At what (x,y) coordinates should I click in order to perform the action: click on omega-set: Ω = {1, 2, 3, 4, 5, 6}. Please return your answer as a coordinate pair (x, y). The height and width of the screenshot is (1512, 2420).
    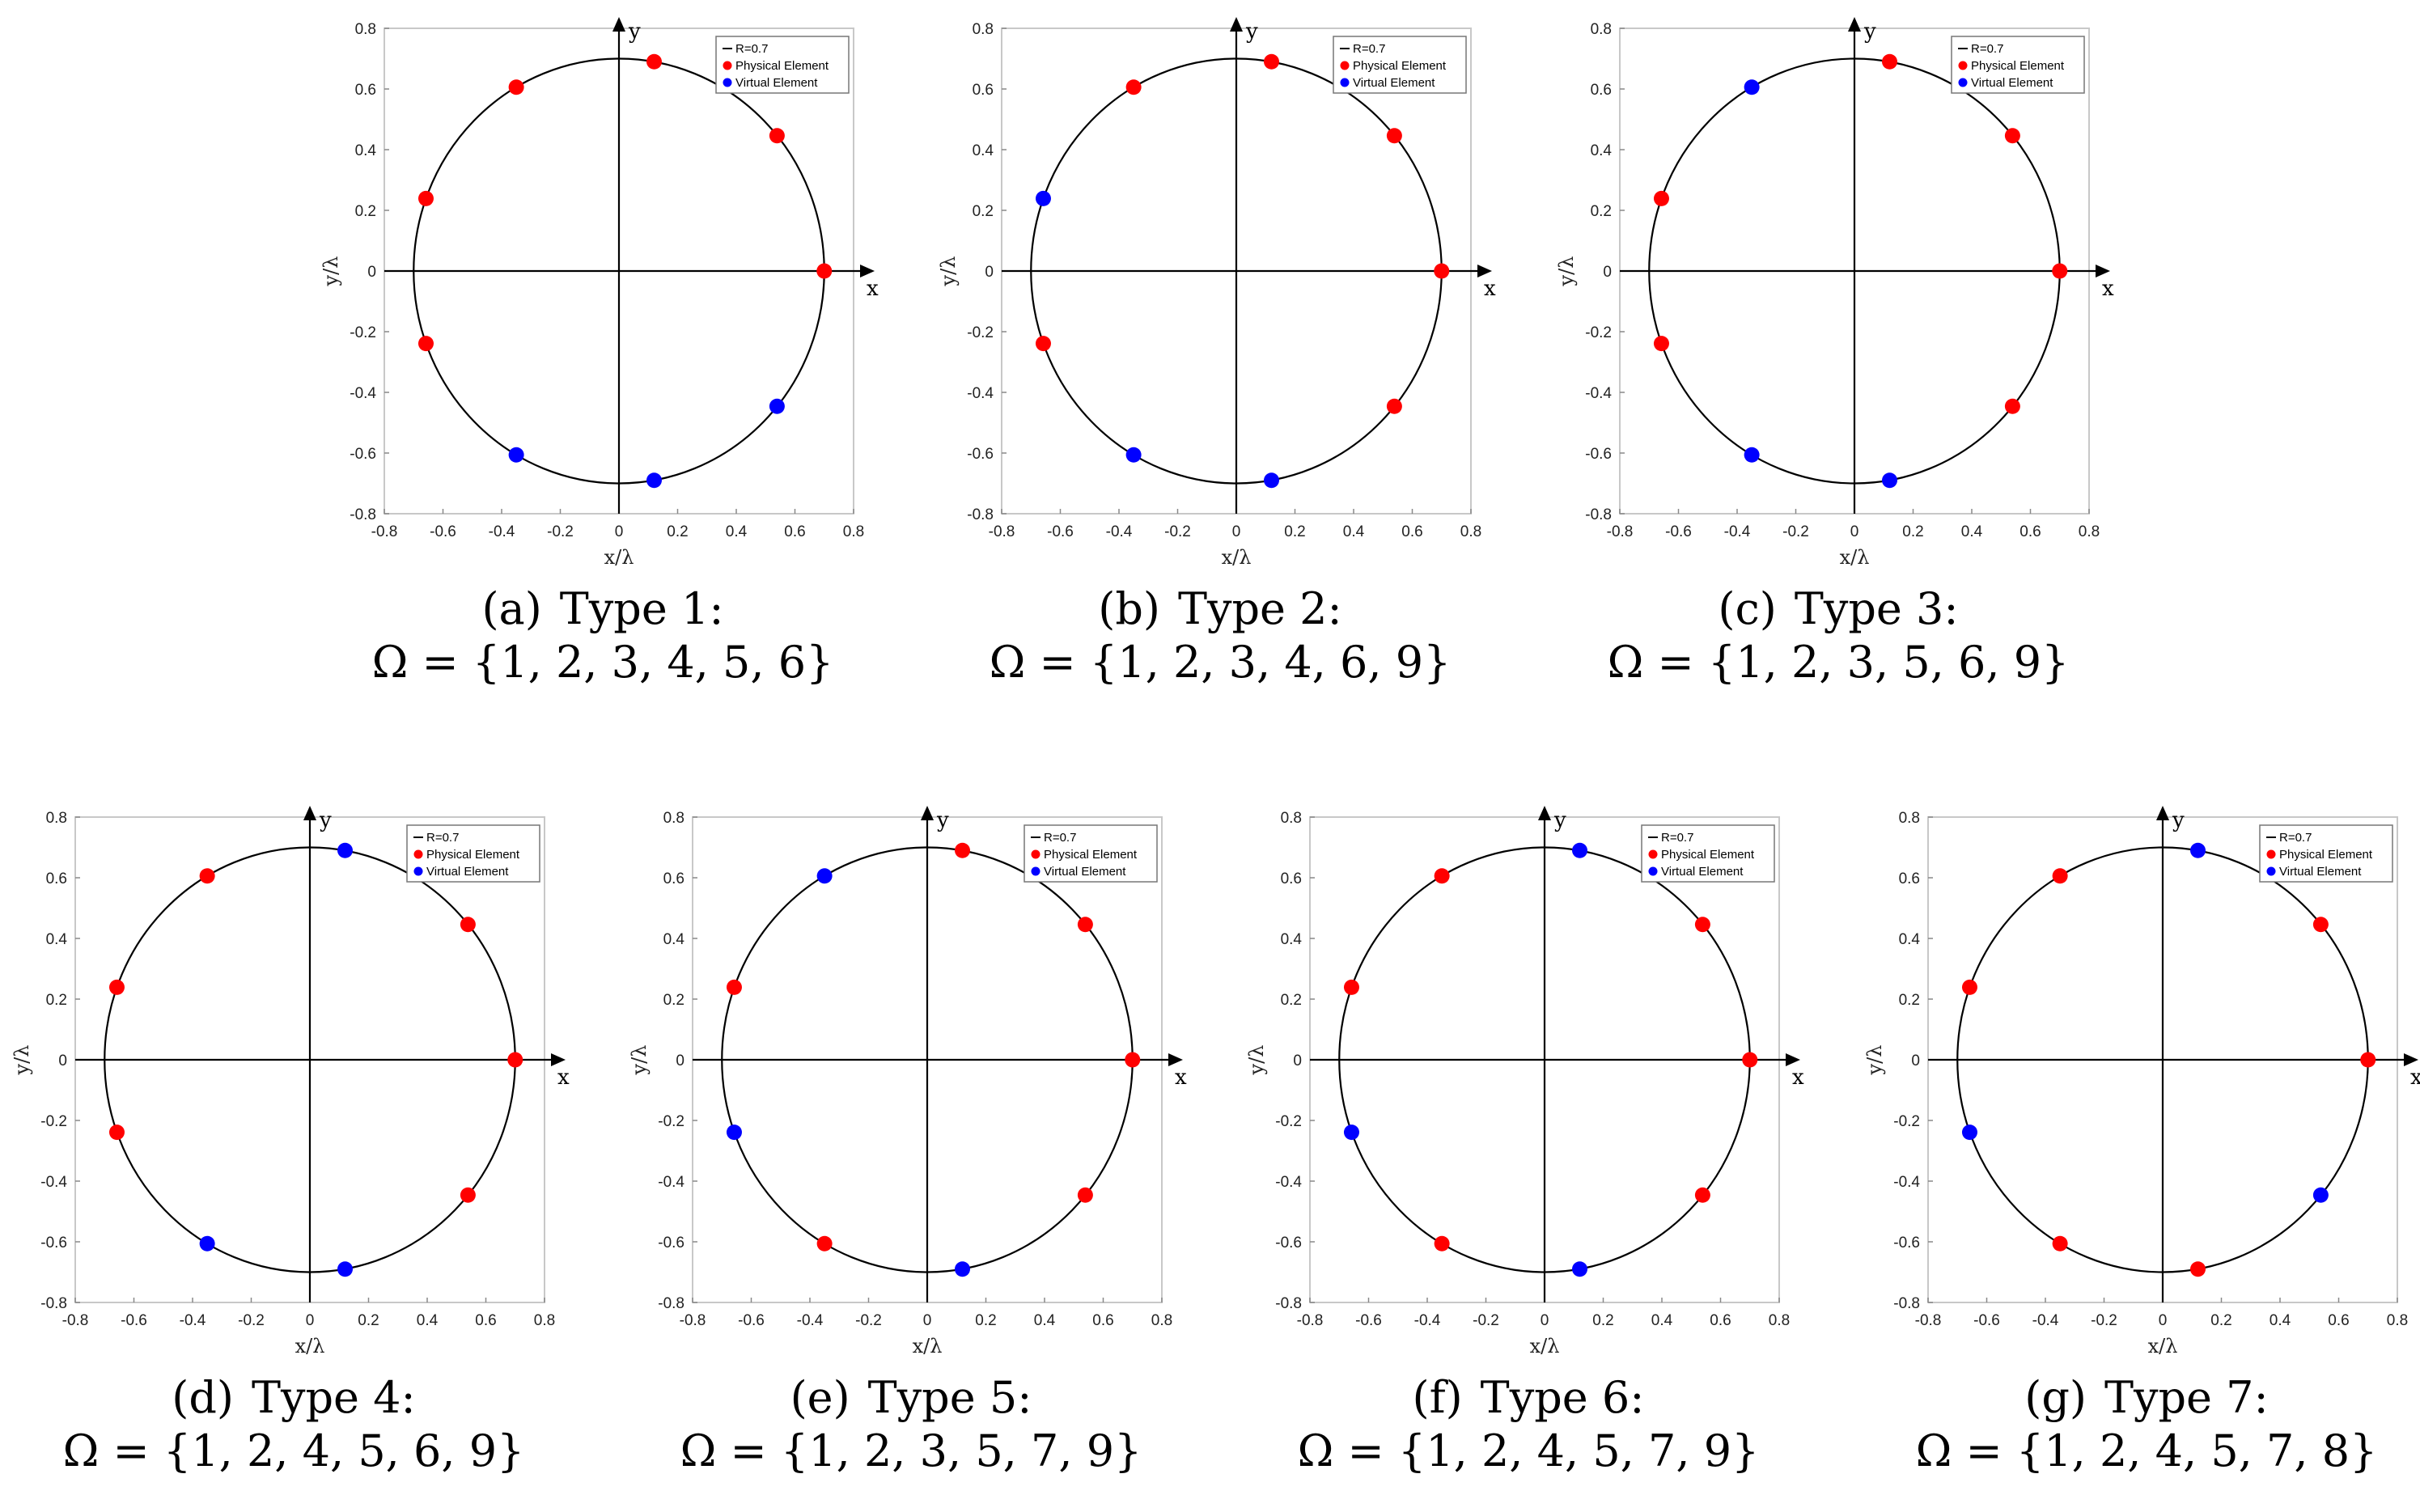
    Looking at the image, I should click on (602, 662).